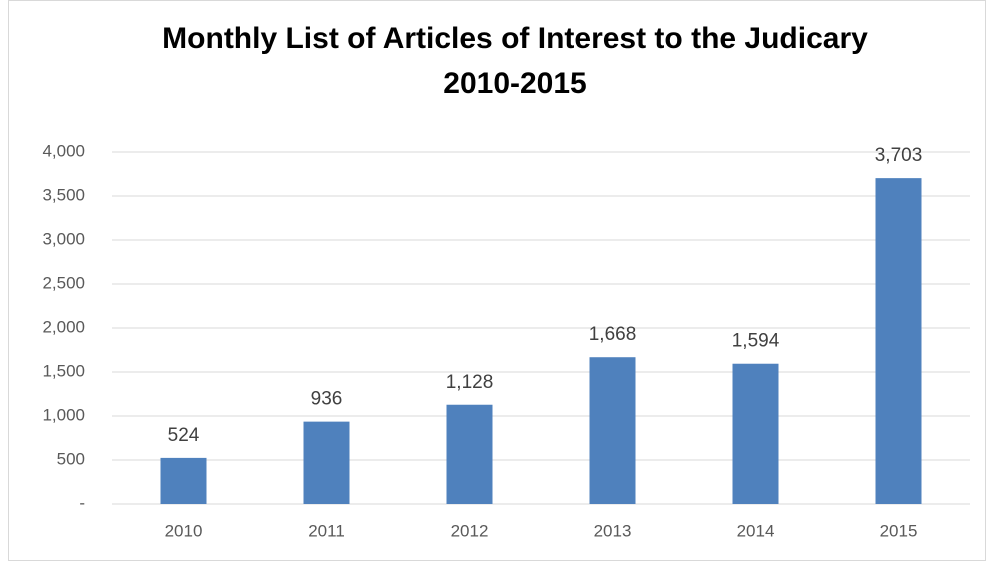  I want to click on data-label: 3,703, so click(899, 155).